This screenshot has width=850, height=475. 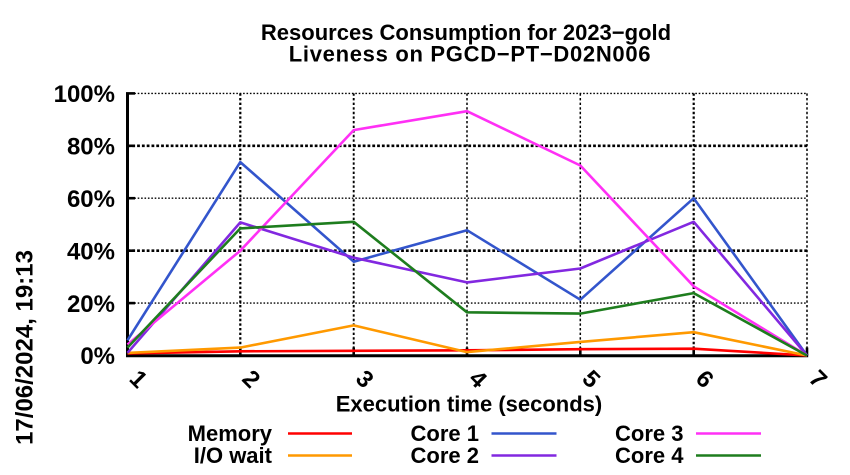 I want to click on svg-text: 60%, so click(x=91, y=199).